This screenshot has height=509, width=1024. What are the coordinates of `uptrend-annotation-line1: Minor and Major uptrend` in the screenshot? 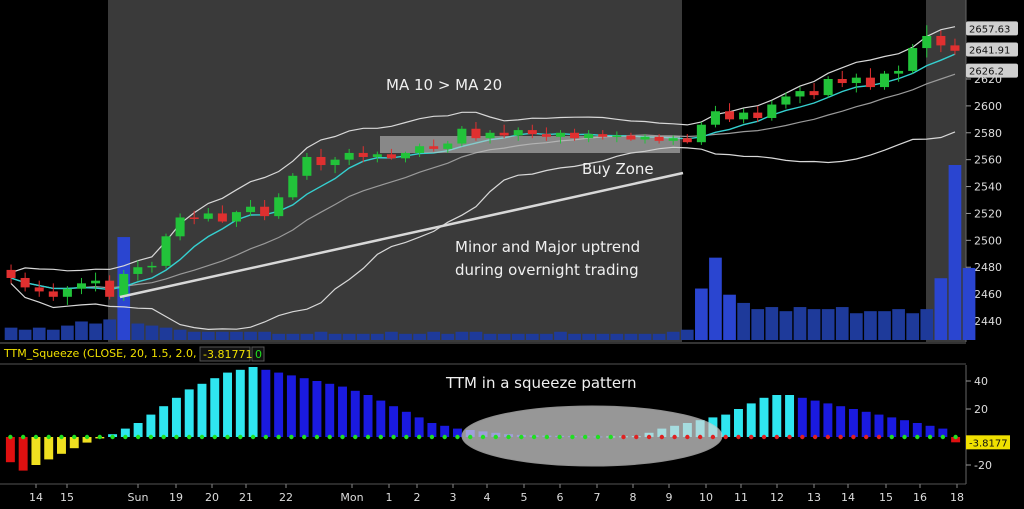 It's located at (547, 247).